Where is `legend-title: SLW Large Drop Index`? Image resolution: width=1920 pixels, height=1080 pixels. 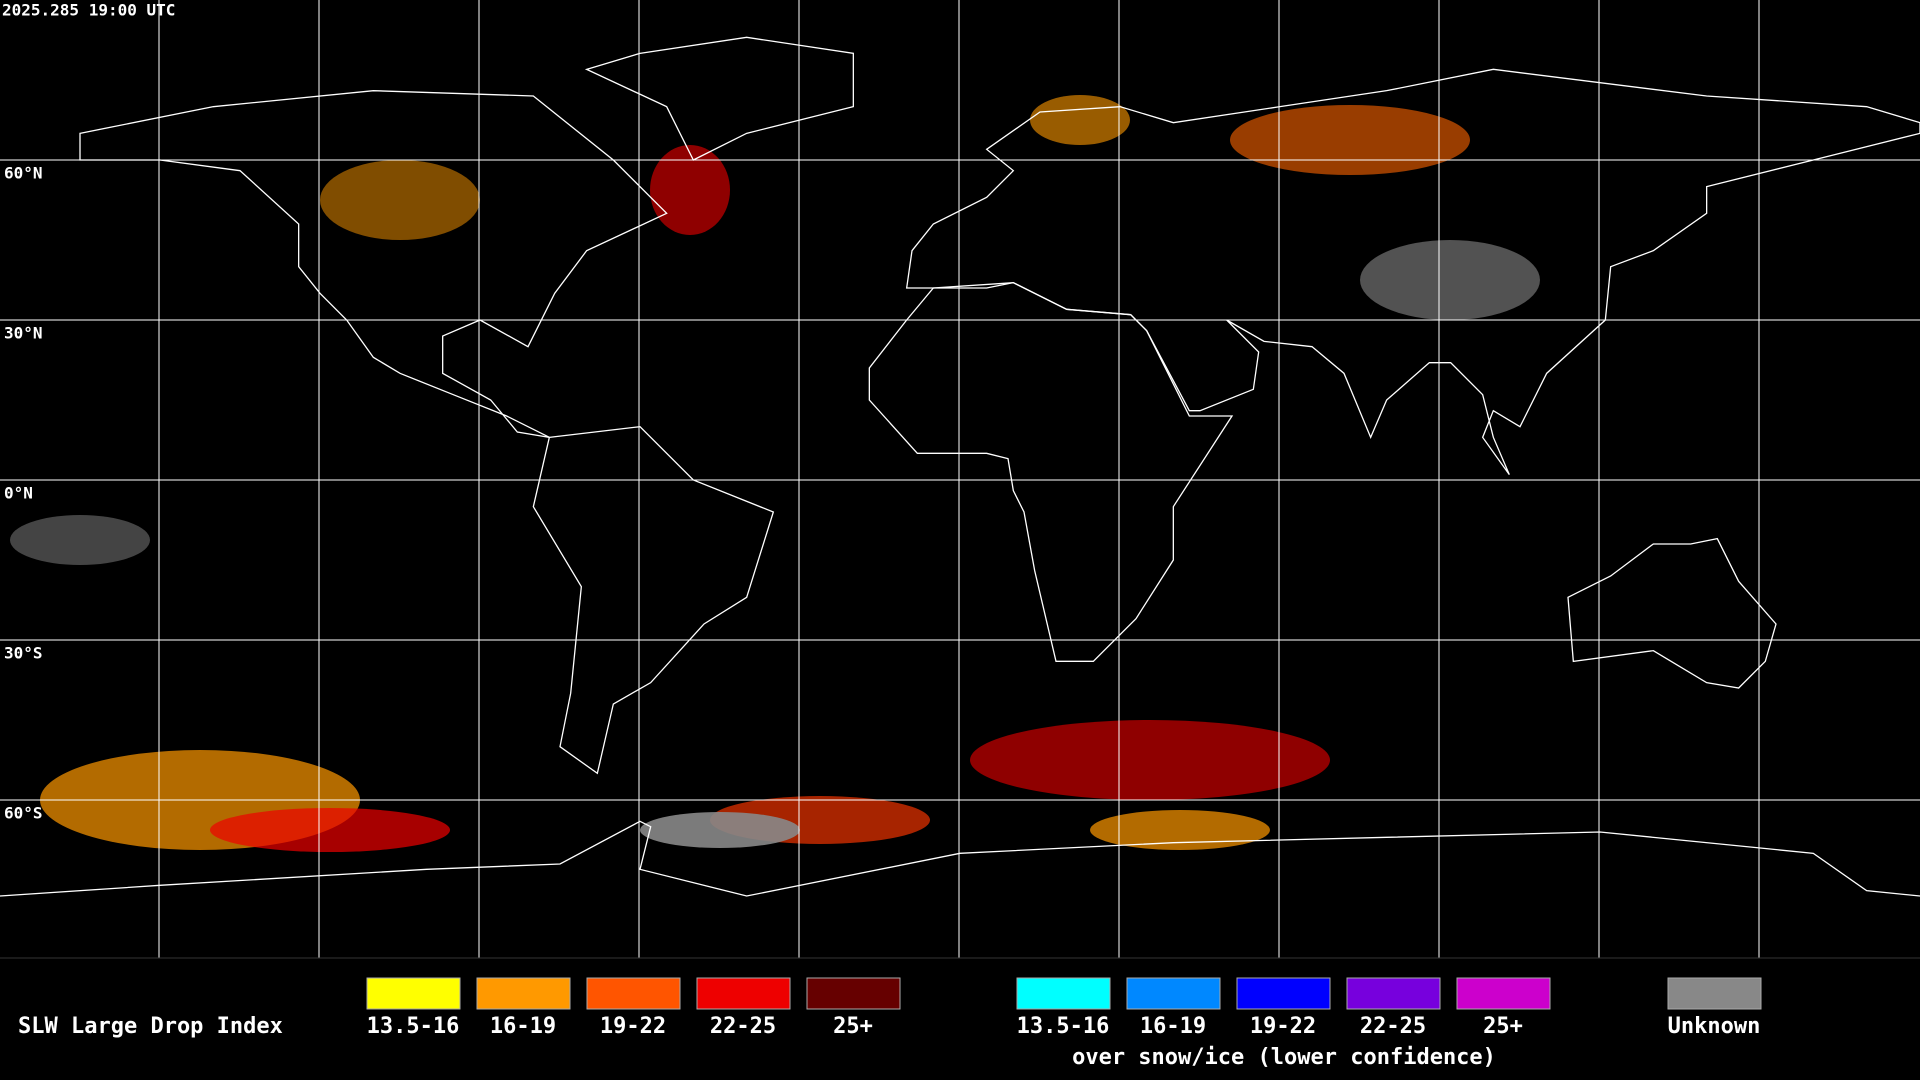
legend-title: SLW Large Drop Index is located at coordinates (150, 1026).